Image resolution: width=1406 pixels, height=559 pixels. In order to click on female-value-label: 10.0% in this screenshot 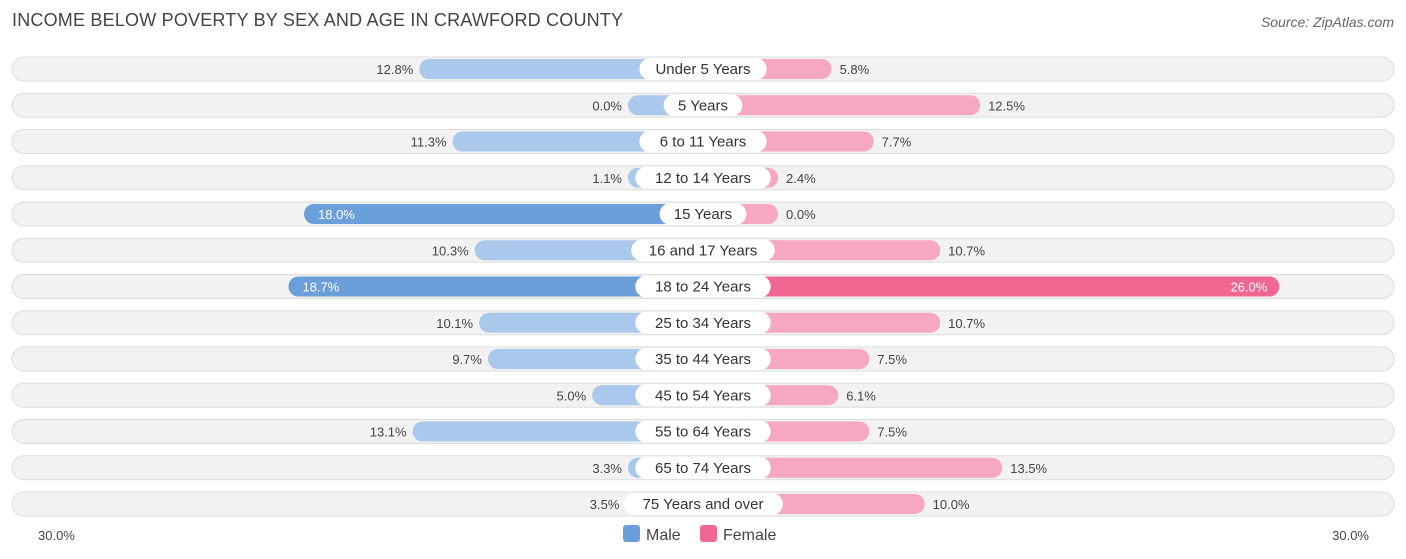, I will do `click(951, 504)`.